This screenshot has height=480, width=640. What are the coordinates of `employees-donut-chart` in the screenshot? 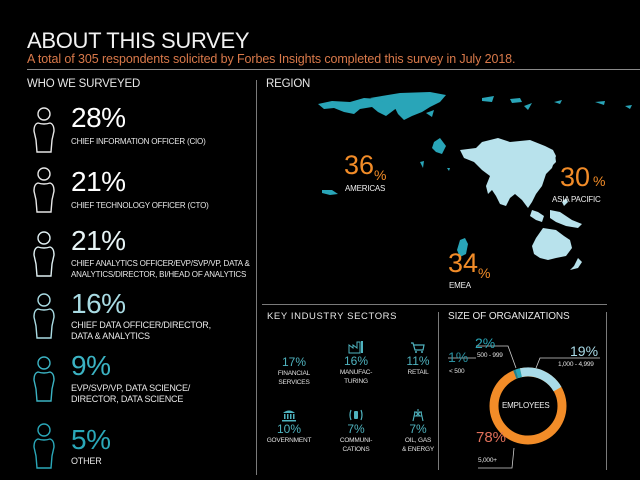 It's located at (524, 407).